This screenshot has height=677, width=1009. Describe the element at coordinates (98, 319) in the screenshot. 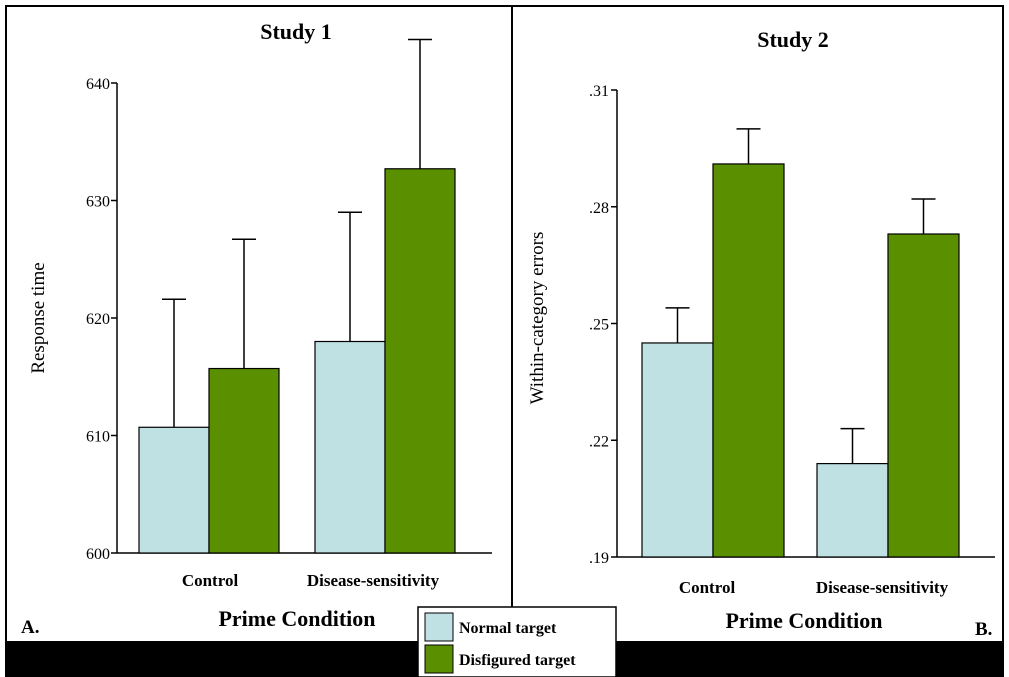

I see `study1-y-tick-label: 620` at that location.